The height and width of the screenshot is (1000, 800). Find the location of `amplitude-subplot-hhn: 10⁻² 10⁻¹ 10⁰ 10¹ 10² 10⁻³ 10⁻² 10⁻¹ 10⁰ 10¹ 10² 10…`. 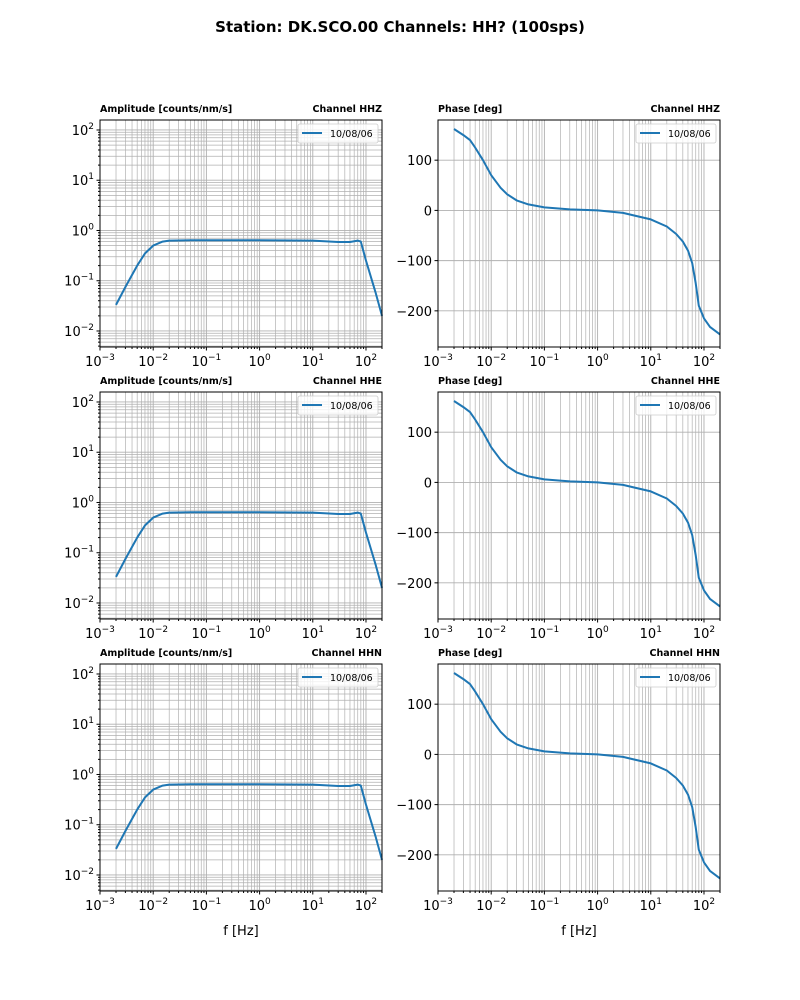

amplitude-subplot-hhn: 10⁻² 10⁻¹ 10⁰ 10¹ 10² 10⁻³ 10⁻² 10⁻¹ 10⁰ 10¹ 10² 10… is located at coordinates (223, 793).